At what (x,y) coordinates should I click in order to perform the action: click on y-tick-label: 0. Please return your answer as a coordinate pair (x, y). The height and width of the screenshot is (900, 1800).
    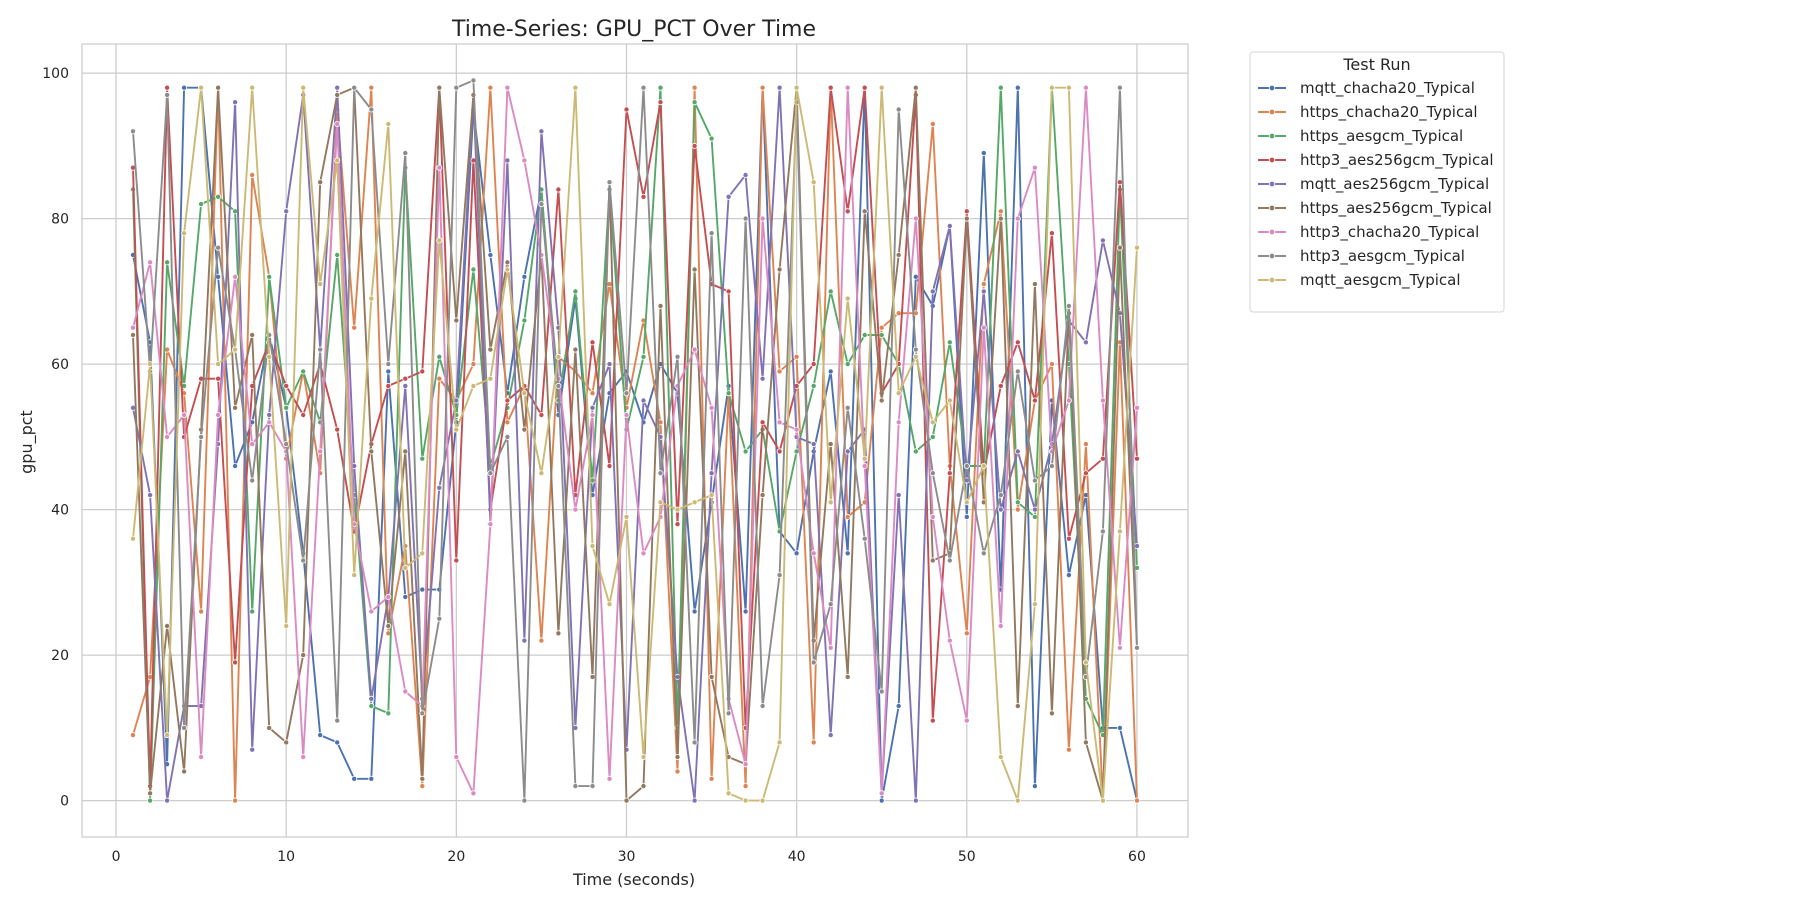
    Looking at the image, I should click on (64, 802).